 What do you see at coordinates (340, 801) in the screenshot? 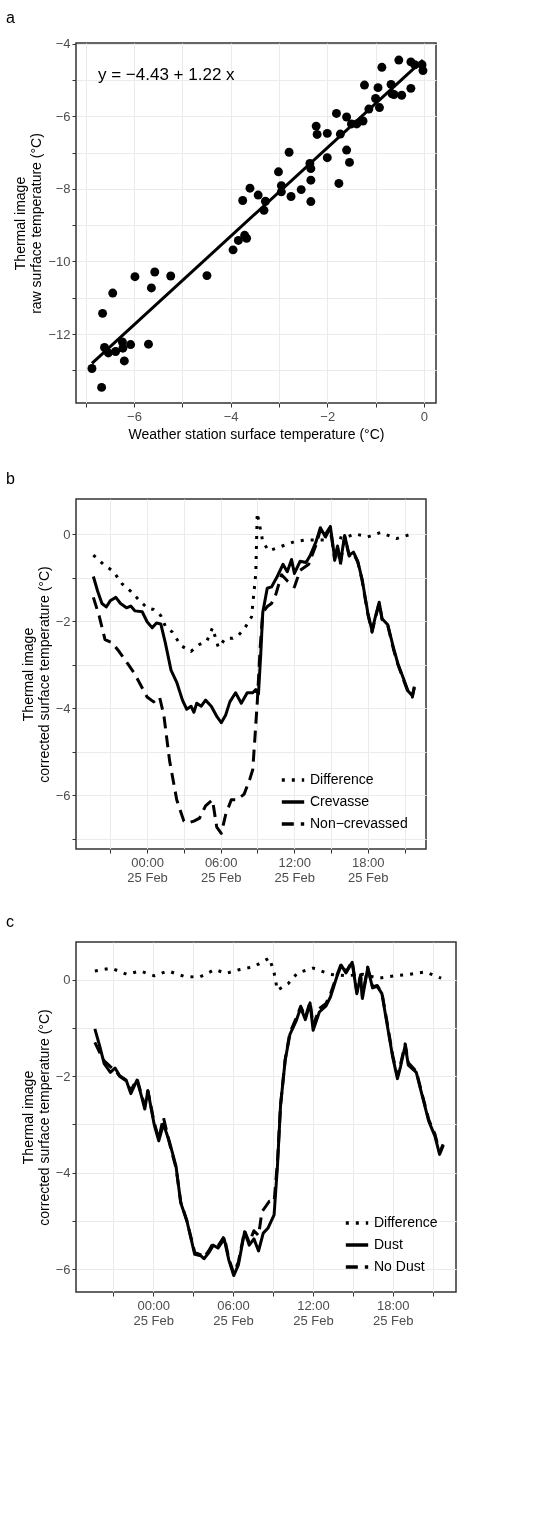
I see `legend-label: Crevasse` at bounding box center [340, 801].